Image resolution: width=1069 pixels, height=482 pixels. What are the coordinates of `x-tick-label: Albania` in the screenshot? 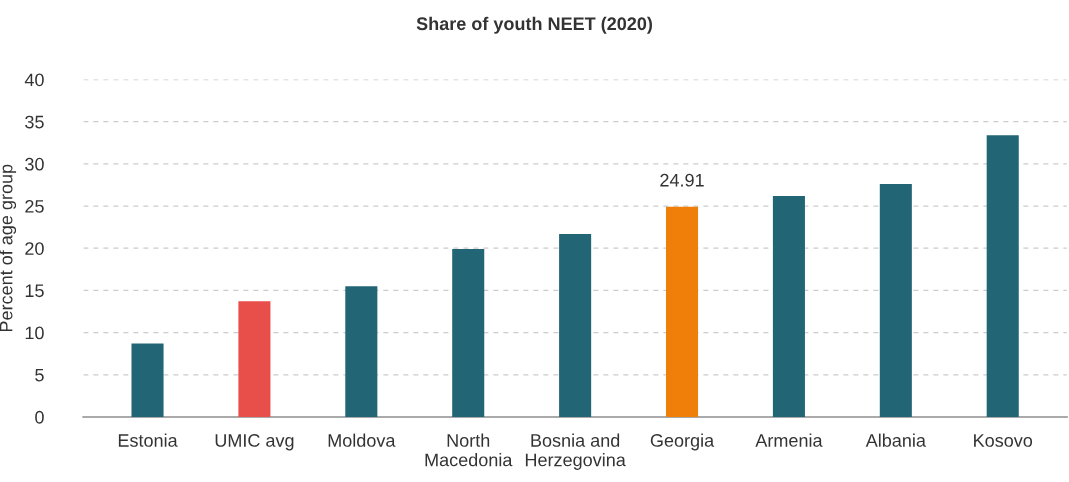 It's located at (895, 440).